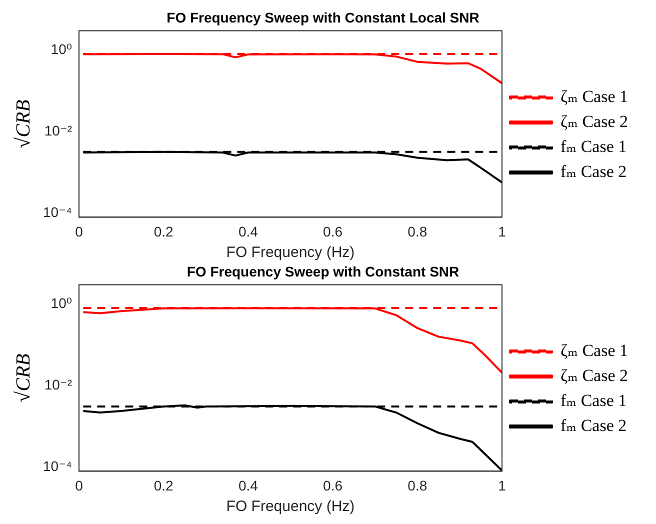 This screenshot has width=656, height=524. What do you see at coordinates (323, 17) in the screenshot?
I see `chart-title: FO Frequency Sweep with Constant Local SNR` at bounding box center [323, 17].